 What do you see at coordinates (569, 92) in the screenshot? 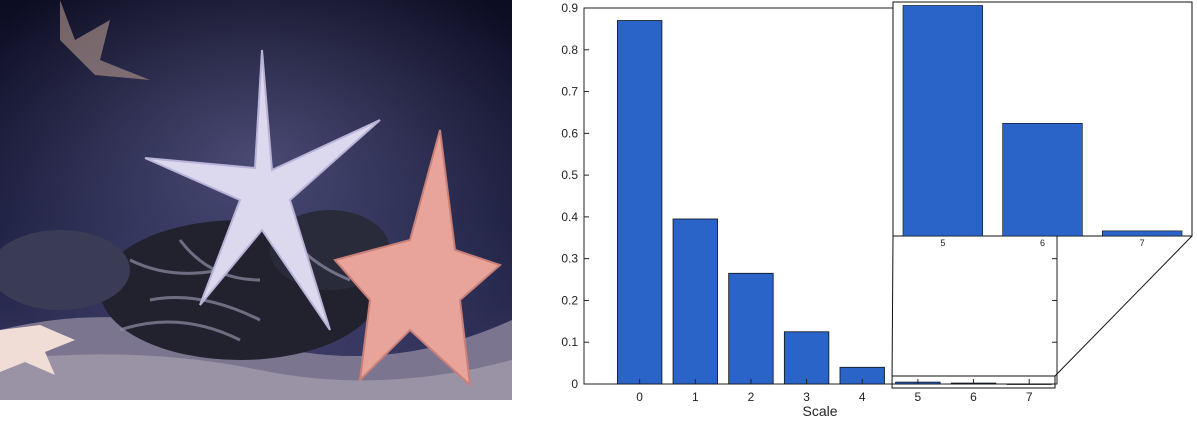
I see `y-tick-label: 0.7` at bounding box center [569, 92].